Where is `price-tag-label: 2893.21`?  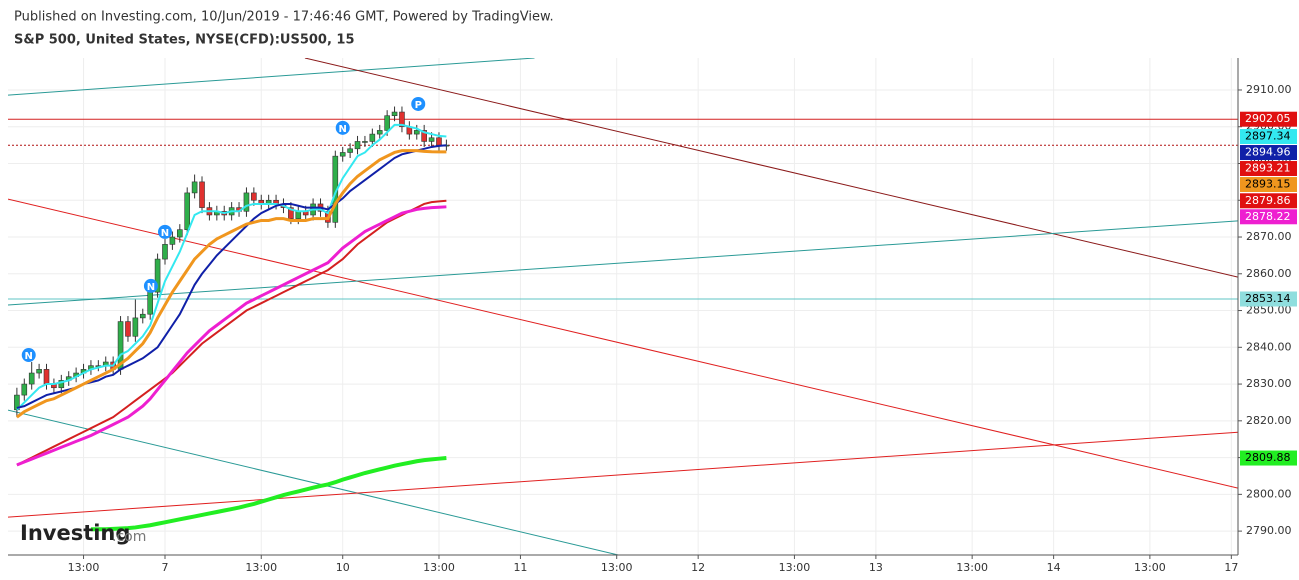 price-tag-label: 2893.21 is located at coordinates (1268, 168).